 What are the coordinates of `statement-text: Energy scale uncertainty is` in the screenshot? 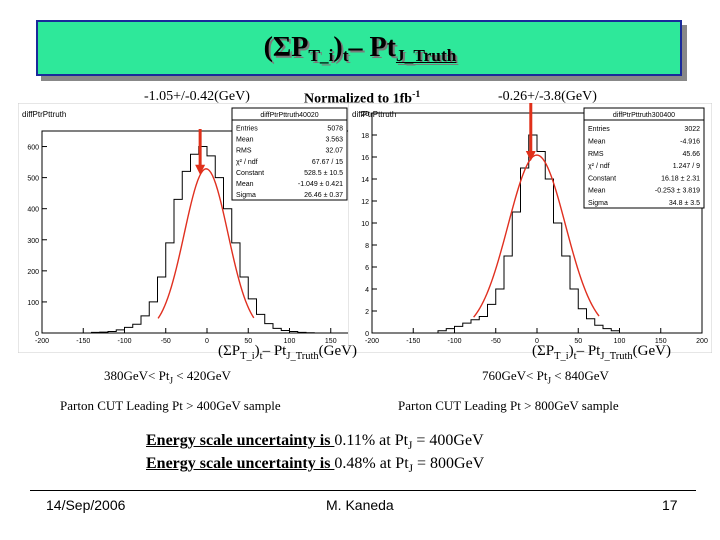 It's located at (240, 440).